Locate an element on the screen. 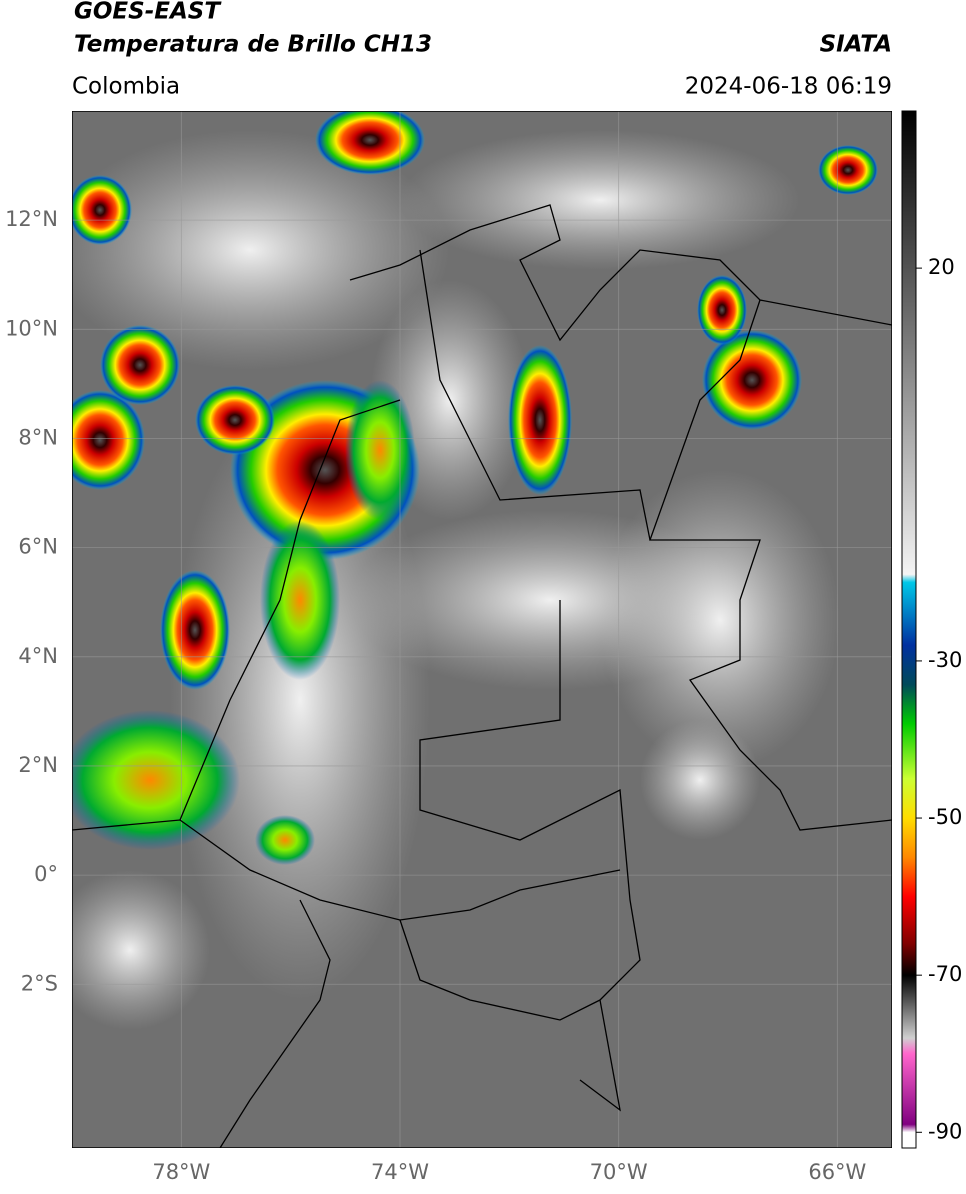  lat-tick-label: 2°S is located at coordinates (39, 983).